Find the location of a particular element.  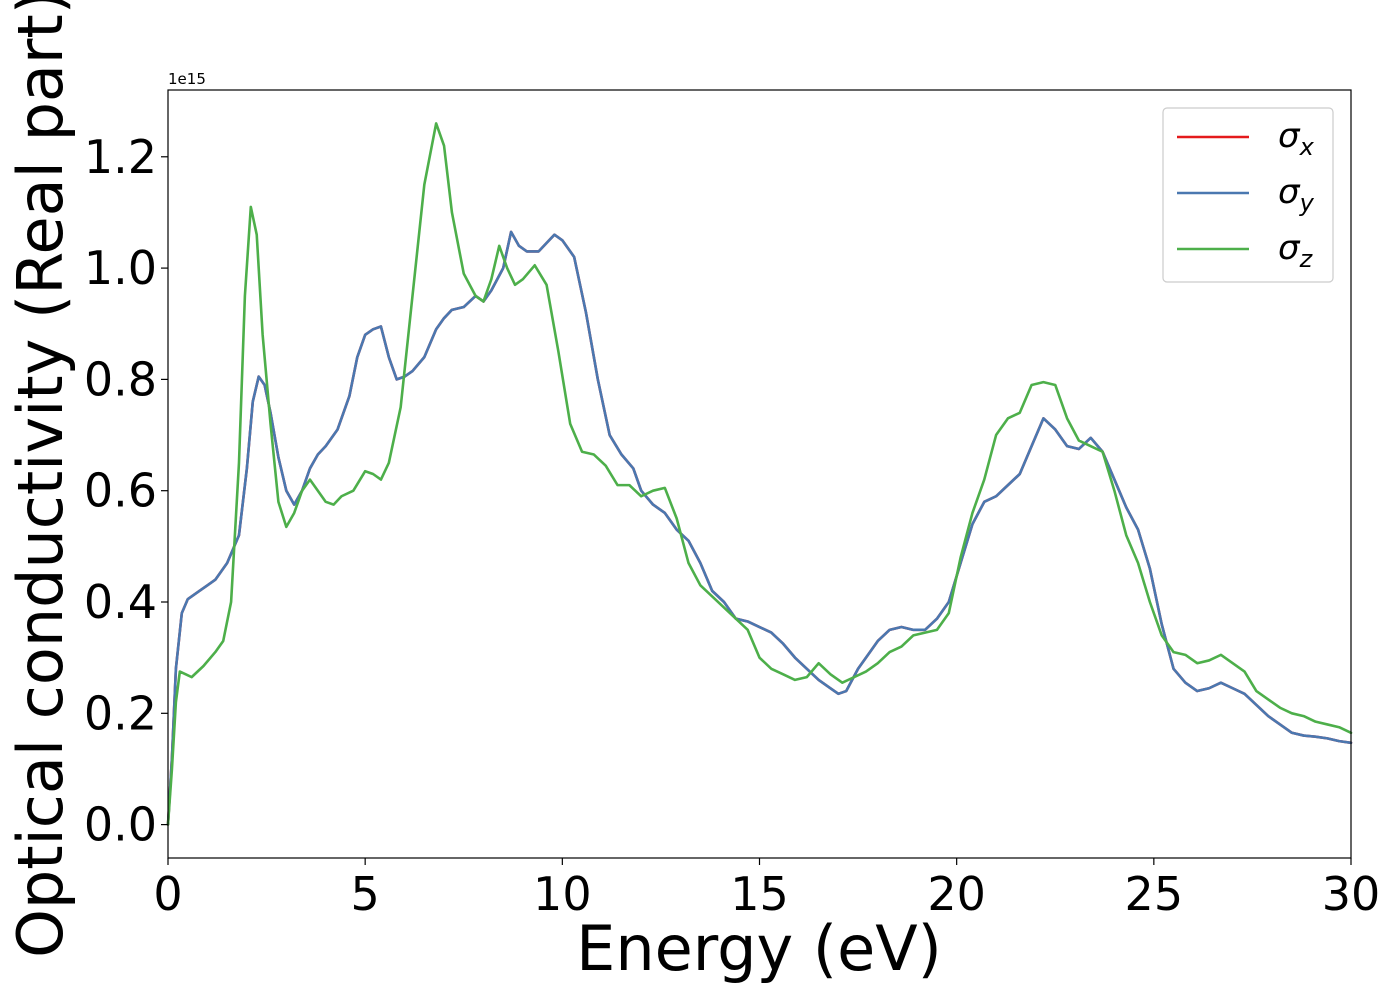

x-tick-label: 10 is located at coordinates (562, 894).